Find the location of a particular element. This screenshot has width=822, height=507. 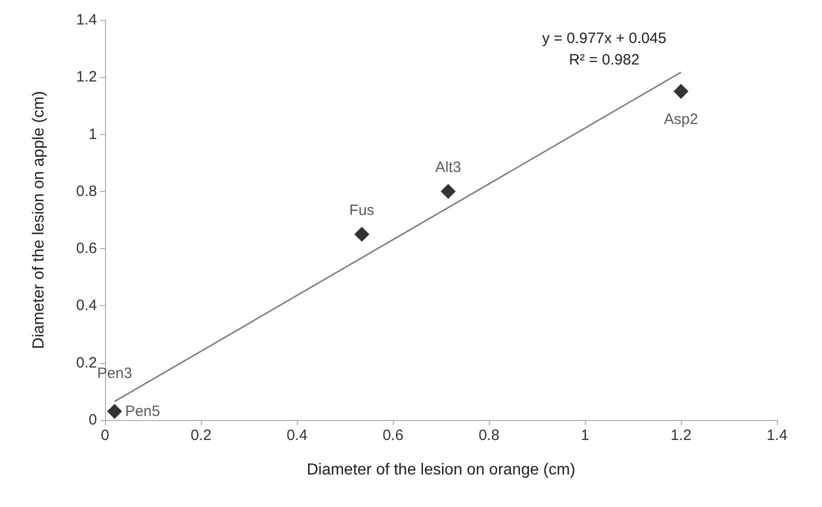

x-tick-label: 1.2 is located at coordinates (681, 435).